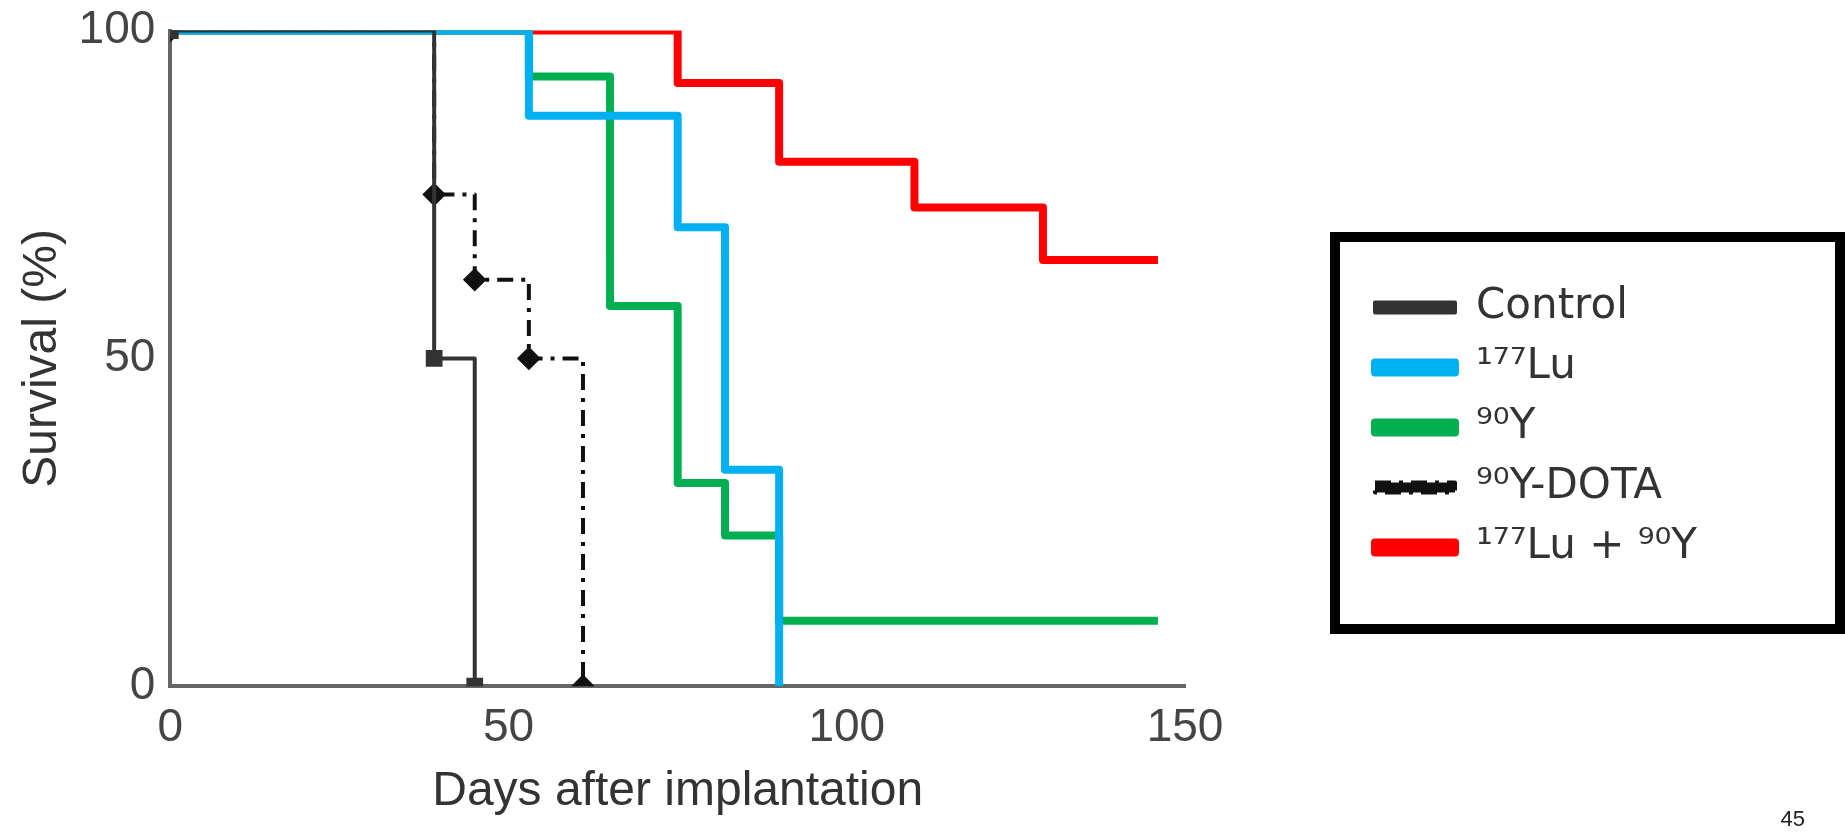 The height and width of the screenshot is (835, 1845). I want to click on x-tick-label: 50, so click(508, 725).